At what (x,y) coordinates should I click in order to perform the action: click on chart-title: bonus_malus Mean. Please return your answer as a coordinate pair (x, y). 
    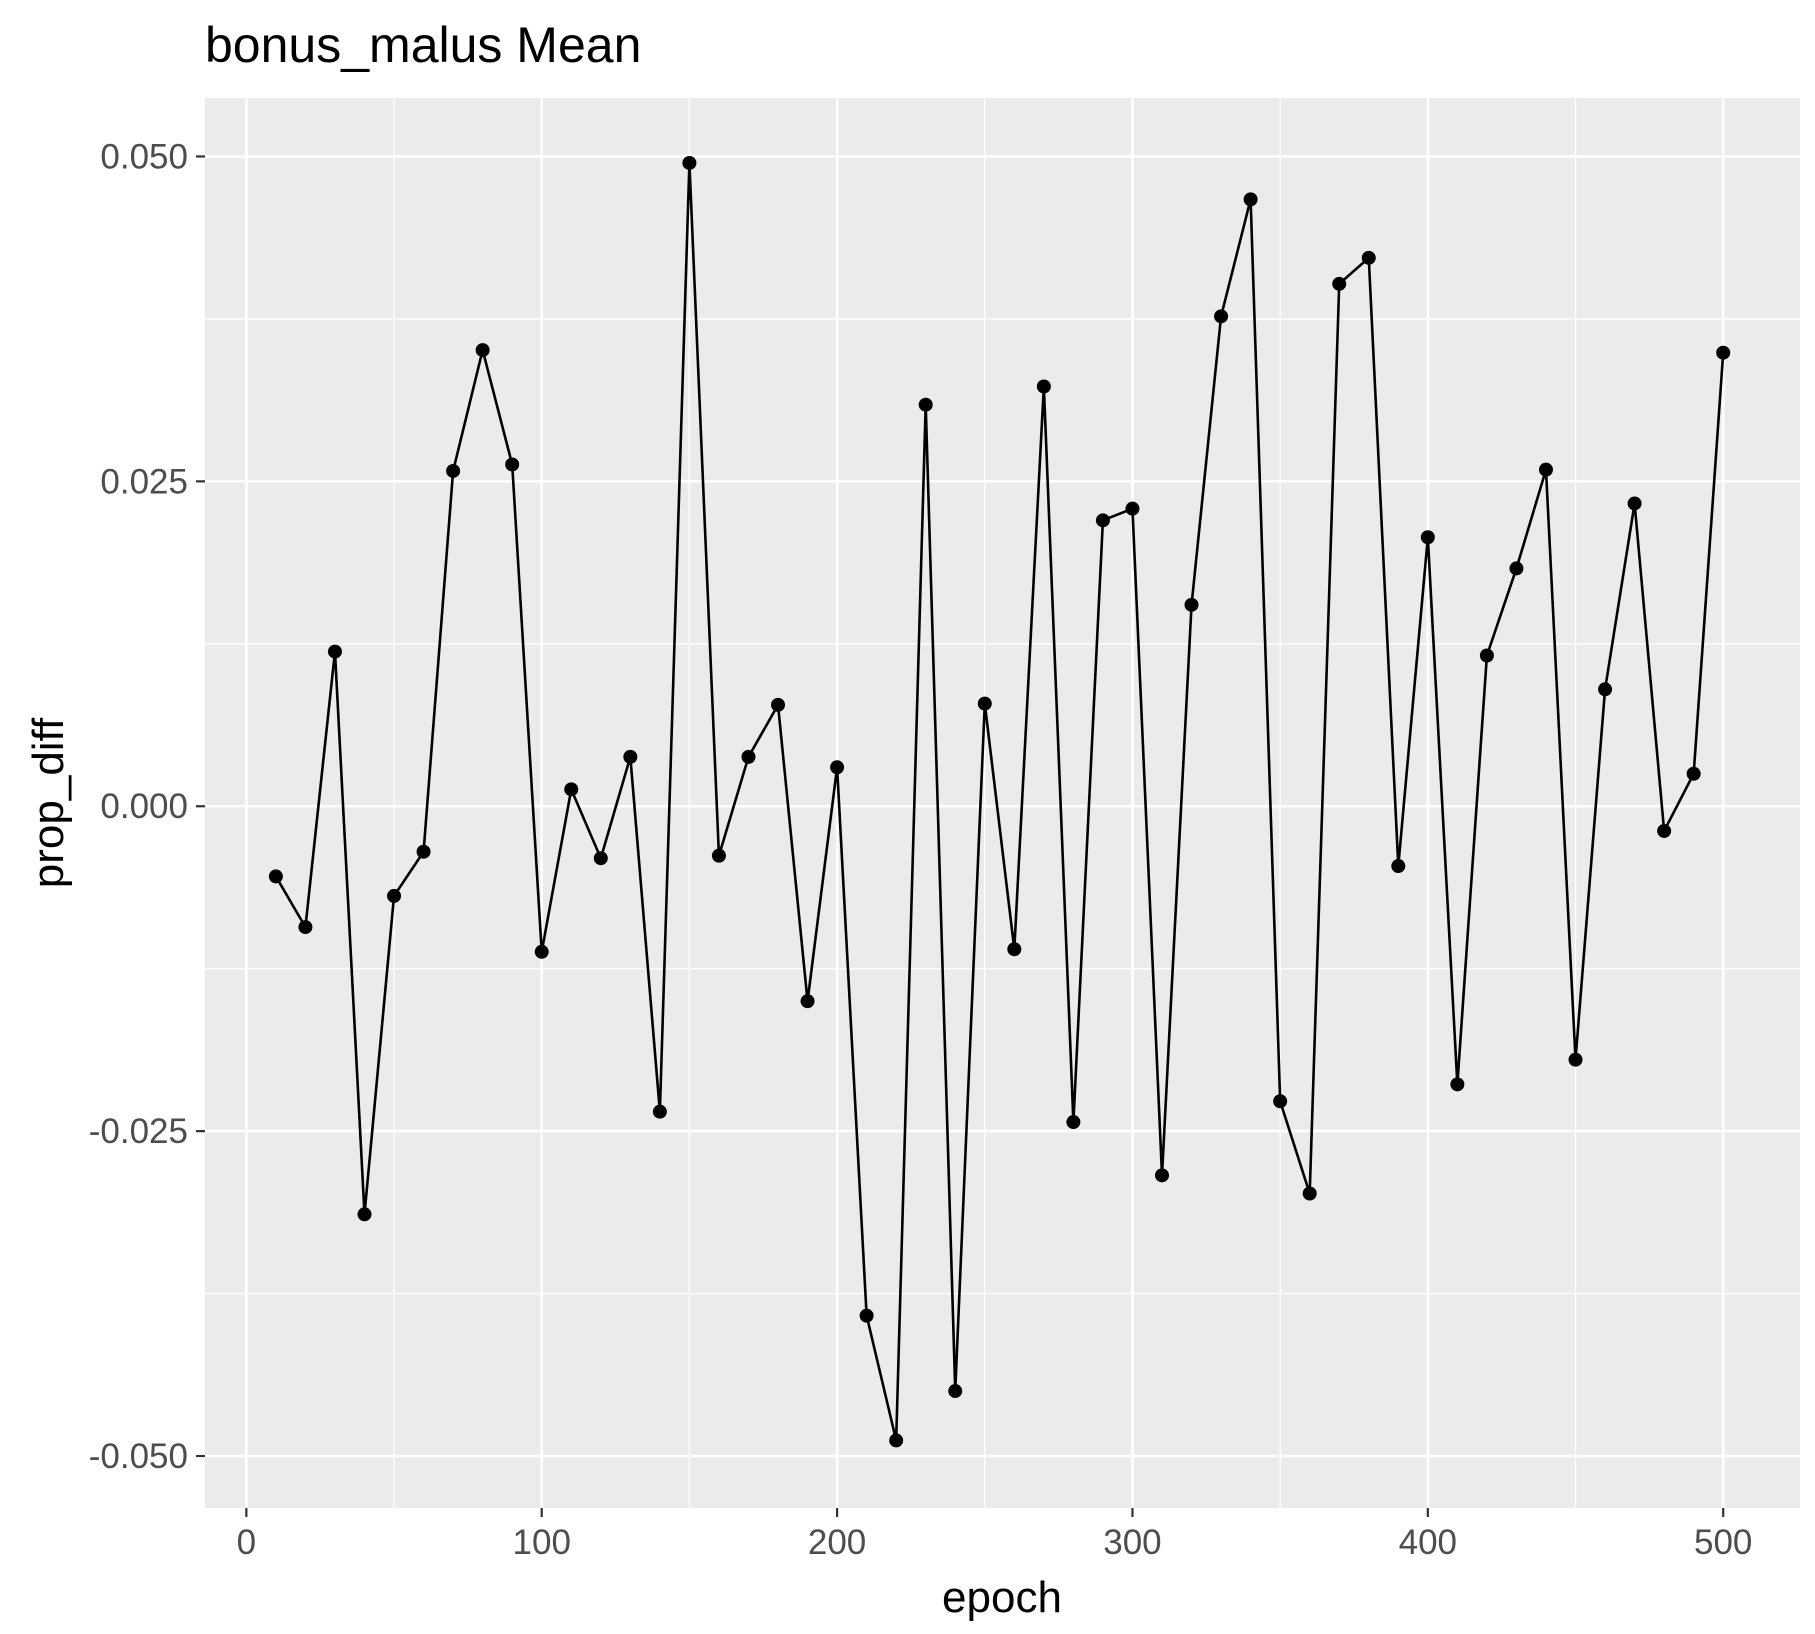
    Looking at the image, I should click on (423, 45).